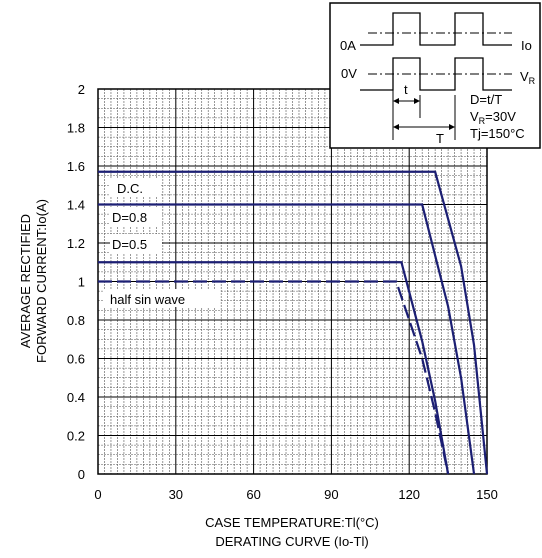 The height and width of the screenshot is (558, 542). I want to click on y-tick-label: 1.4, so click(76, 205).